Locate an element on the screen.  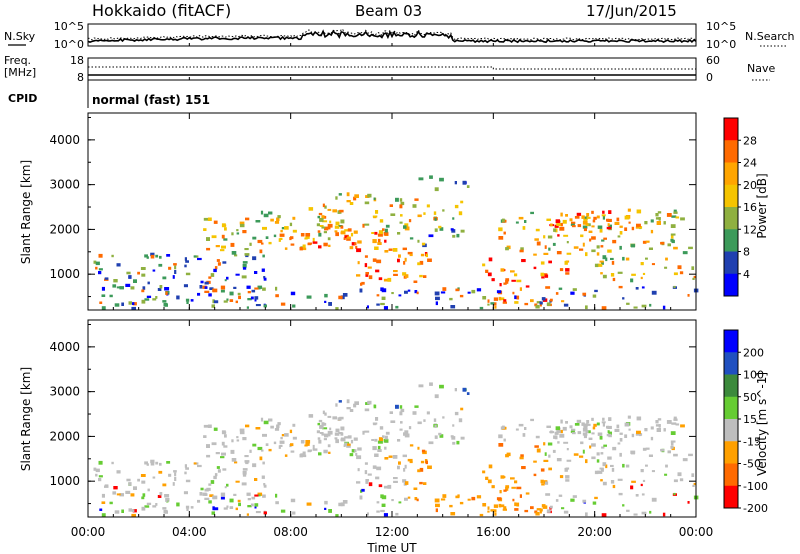
freq-tick-high: 18 is located at coordinates (77, 60).